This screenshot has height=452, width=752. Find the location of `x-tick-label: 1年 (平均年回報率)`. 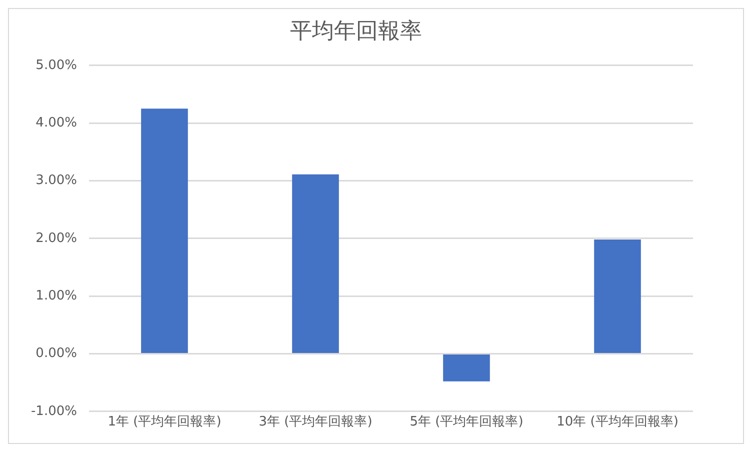

x-tick-label: 1年 (平均年回報率) is located at coordinates (165, 422).